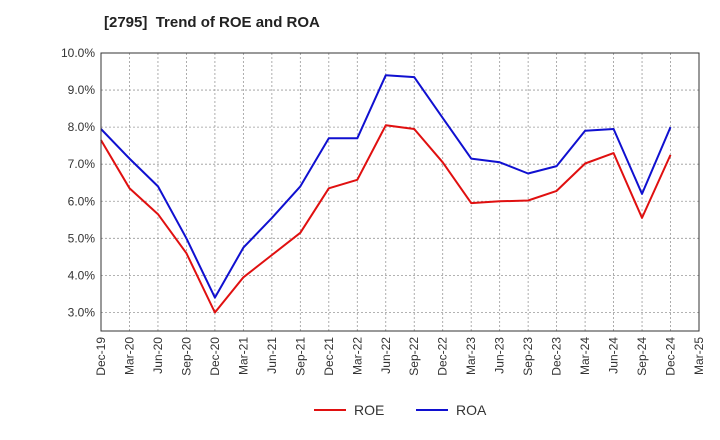  I want to click on x-tick-label: Jun-20, so click(158, 355).